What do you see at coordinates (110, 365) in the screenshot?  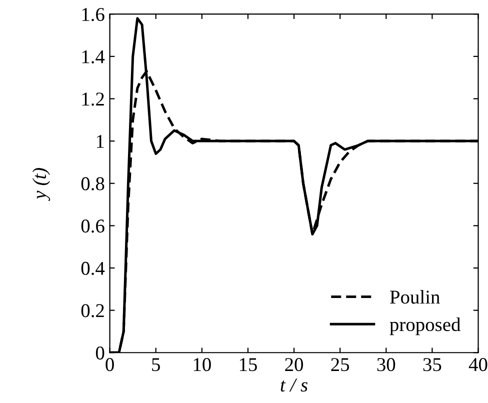 I see `x-tick-label: 0` at bounding box center [110, 365].